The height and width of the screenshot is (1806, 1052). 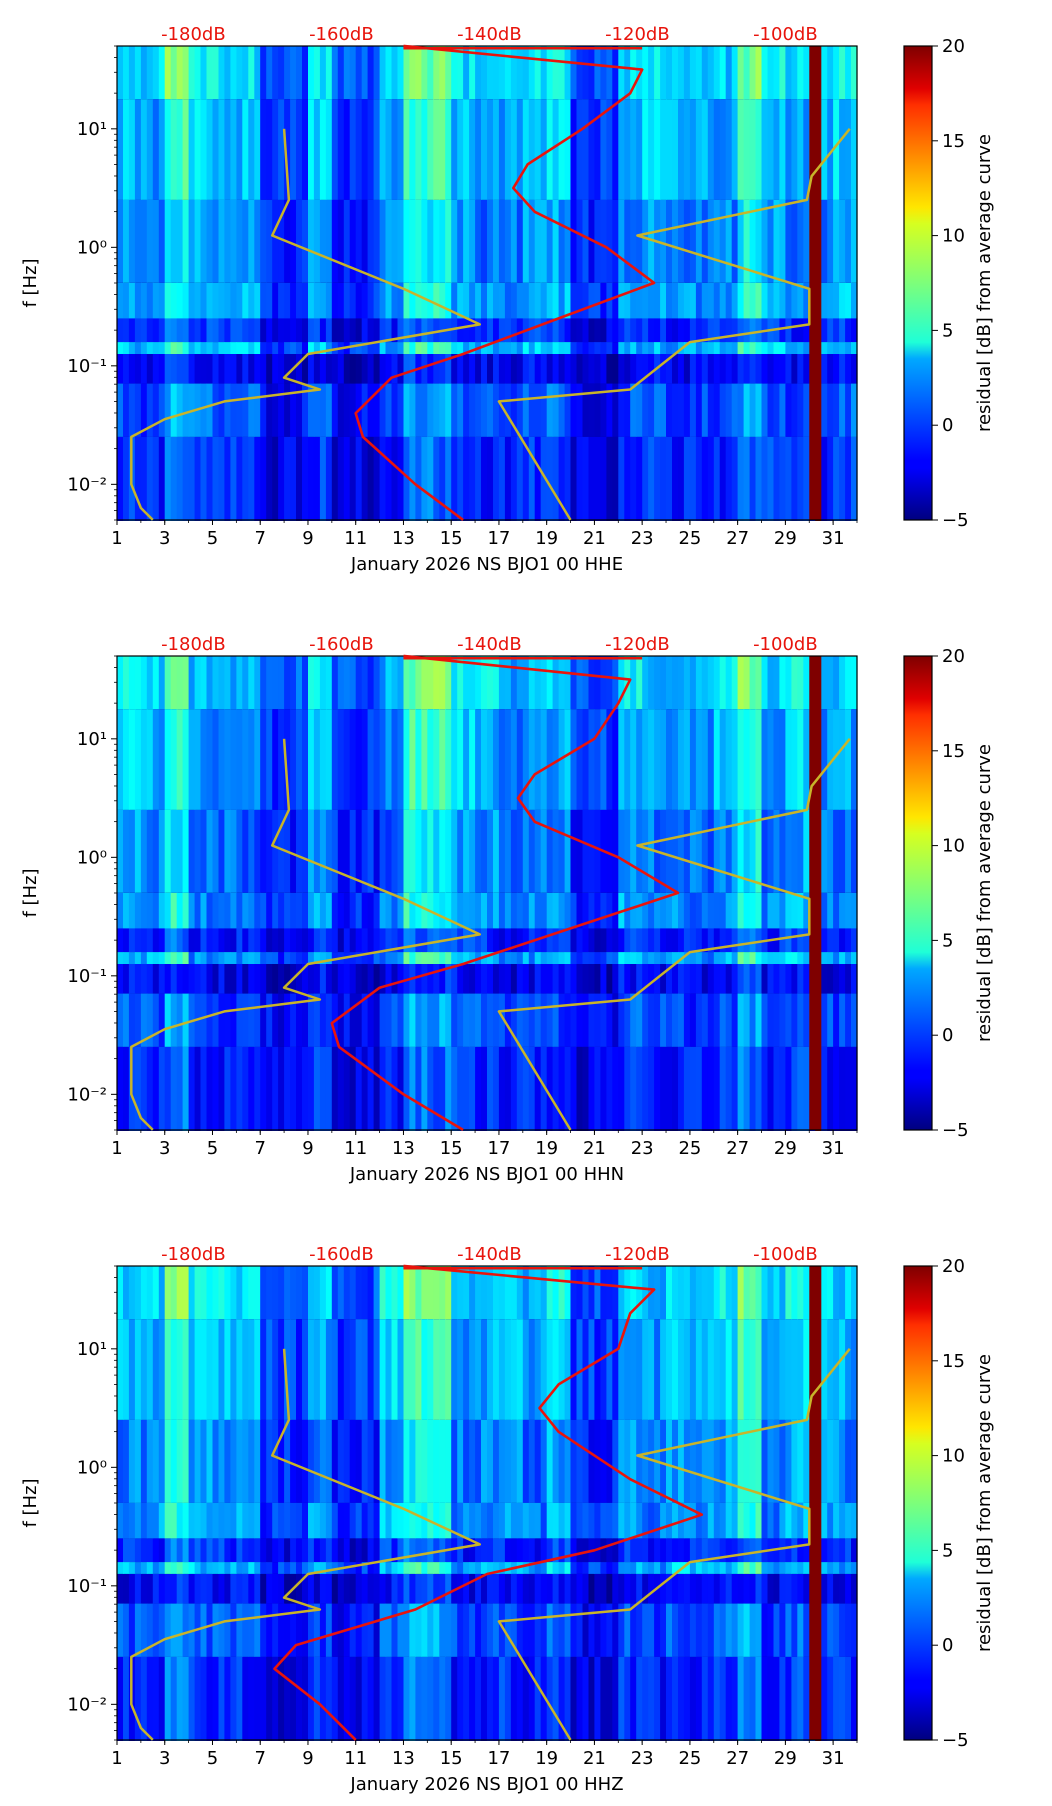 I want to click on median-psd-curve, so click(x=505, y=282).